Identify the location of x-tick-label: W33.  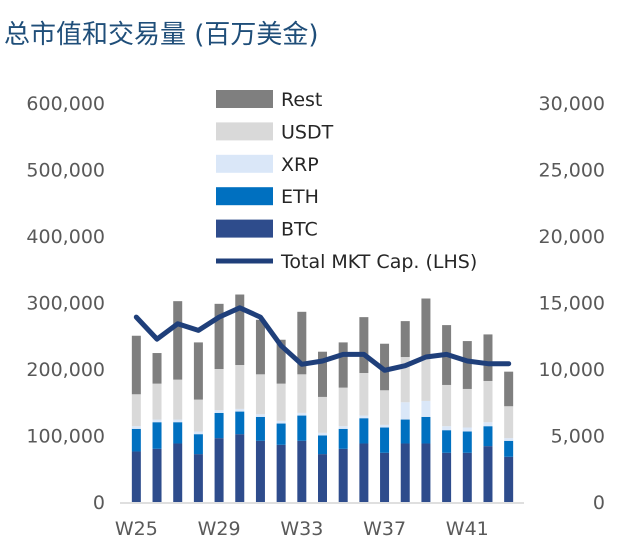
(301, 529).